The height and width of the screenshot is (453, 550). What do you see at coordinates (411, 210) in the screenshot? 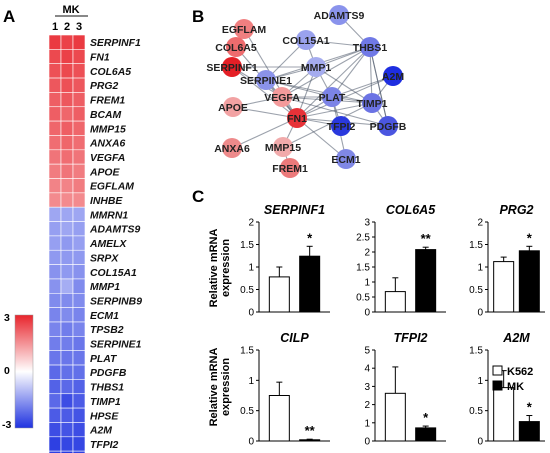
I see `bar-chart-title: COL6A5` at bounding box center [411, 210].